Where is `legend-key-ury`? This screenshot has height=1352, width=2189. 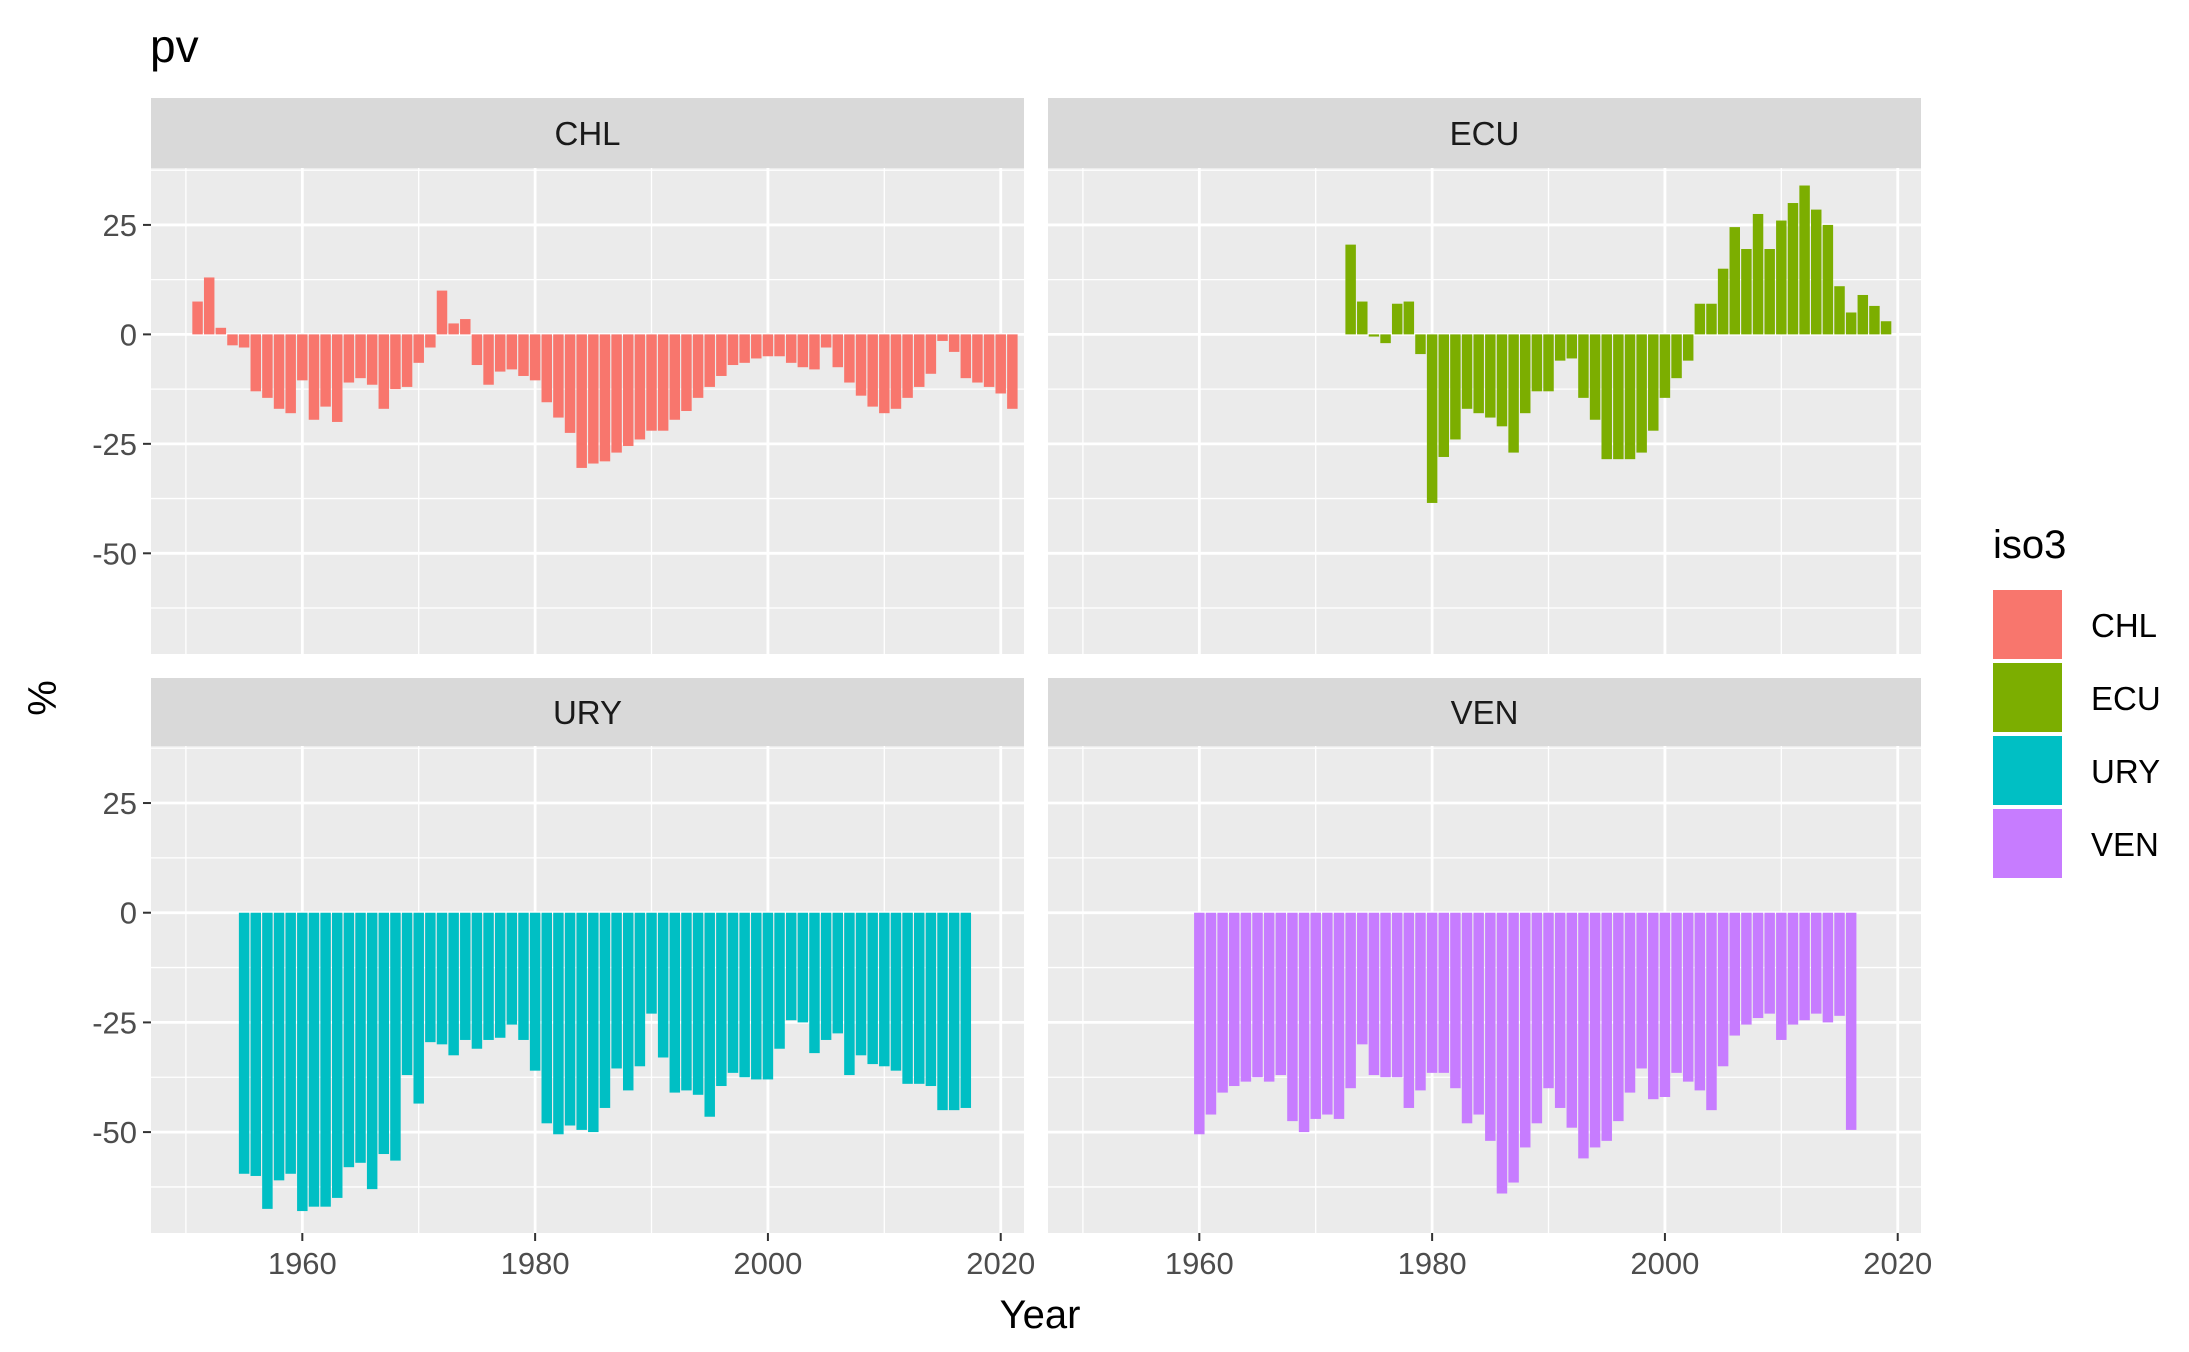
legend-key-ury is located at coordinates (2027, 770).